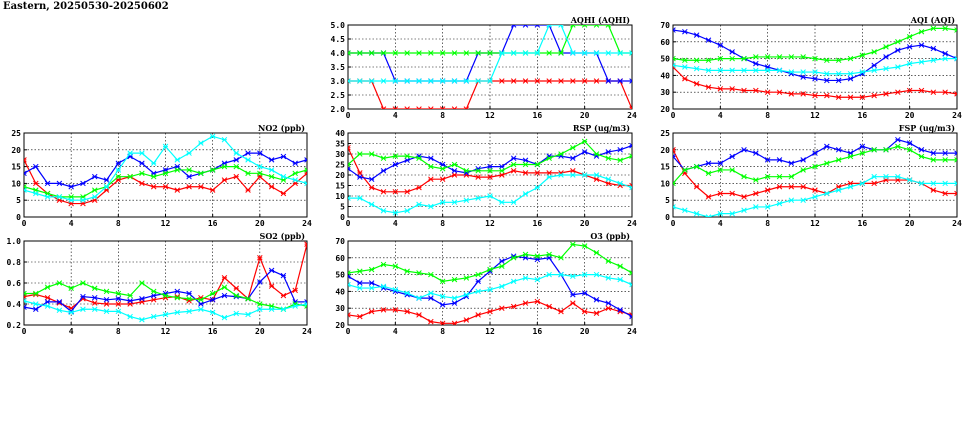  I want to click on y-tick-label: 50, so click(665, 59).